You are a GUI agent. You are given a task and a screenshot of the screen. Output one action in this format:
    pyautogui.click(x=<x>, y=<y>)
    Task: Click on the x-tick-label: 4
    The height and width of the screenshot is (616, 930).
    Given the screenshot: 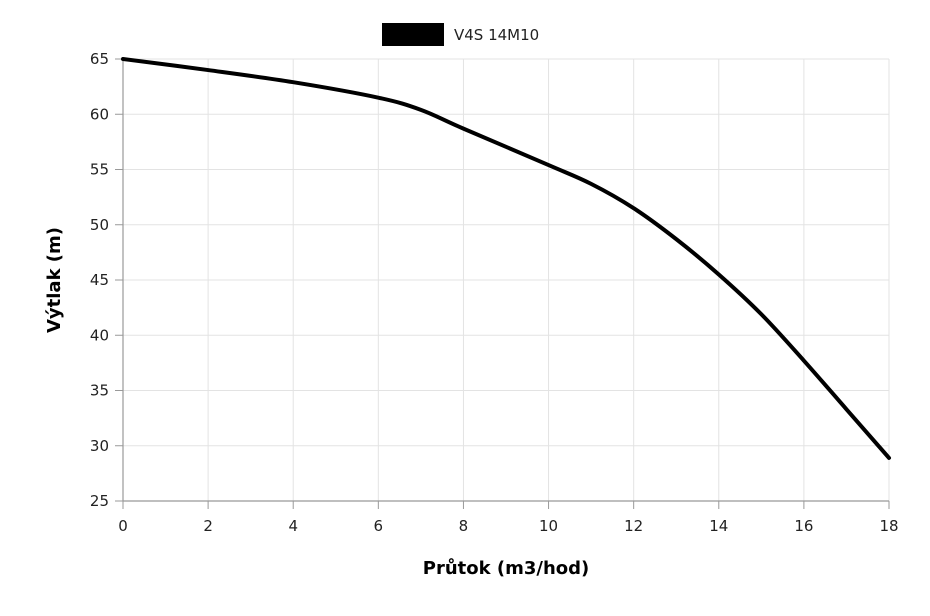 What is the action you would take?
    pyautogui.click(x=293, y=526)
    